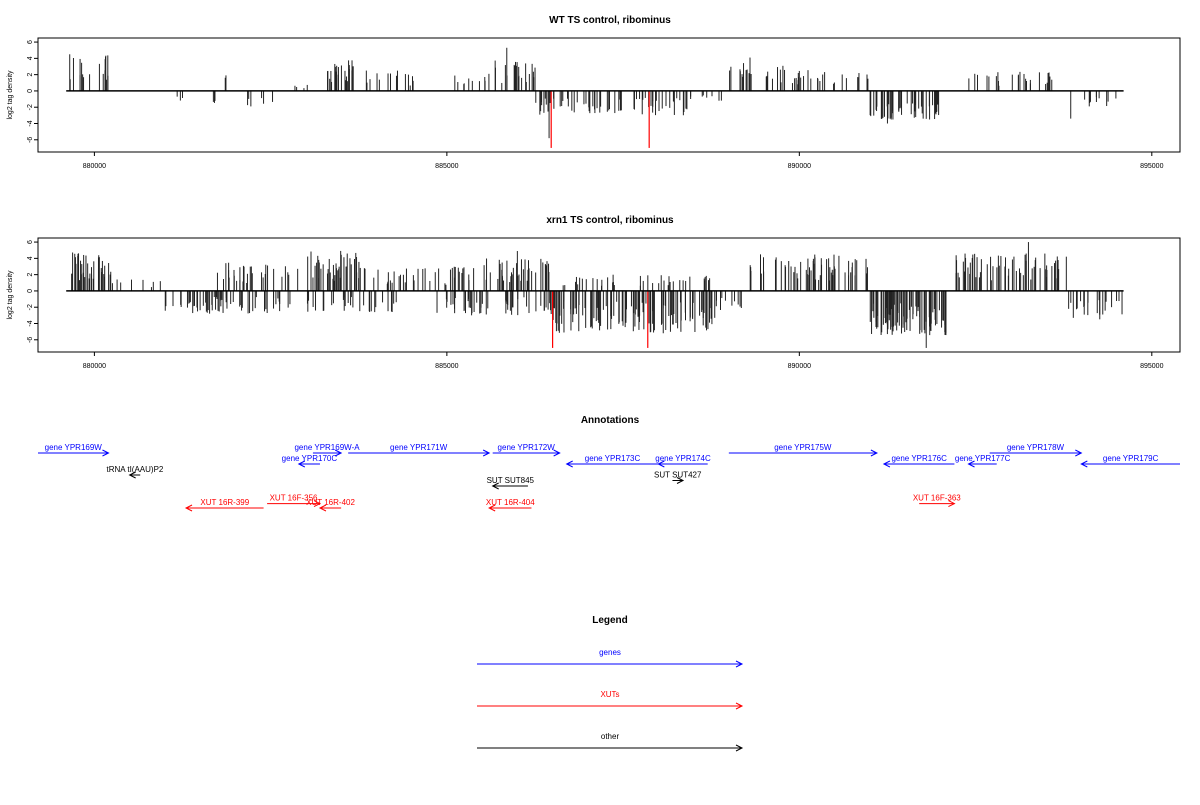  I want to click on annotation-label: gene YPR169W-A, so click(327, 447).